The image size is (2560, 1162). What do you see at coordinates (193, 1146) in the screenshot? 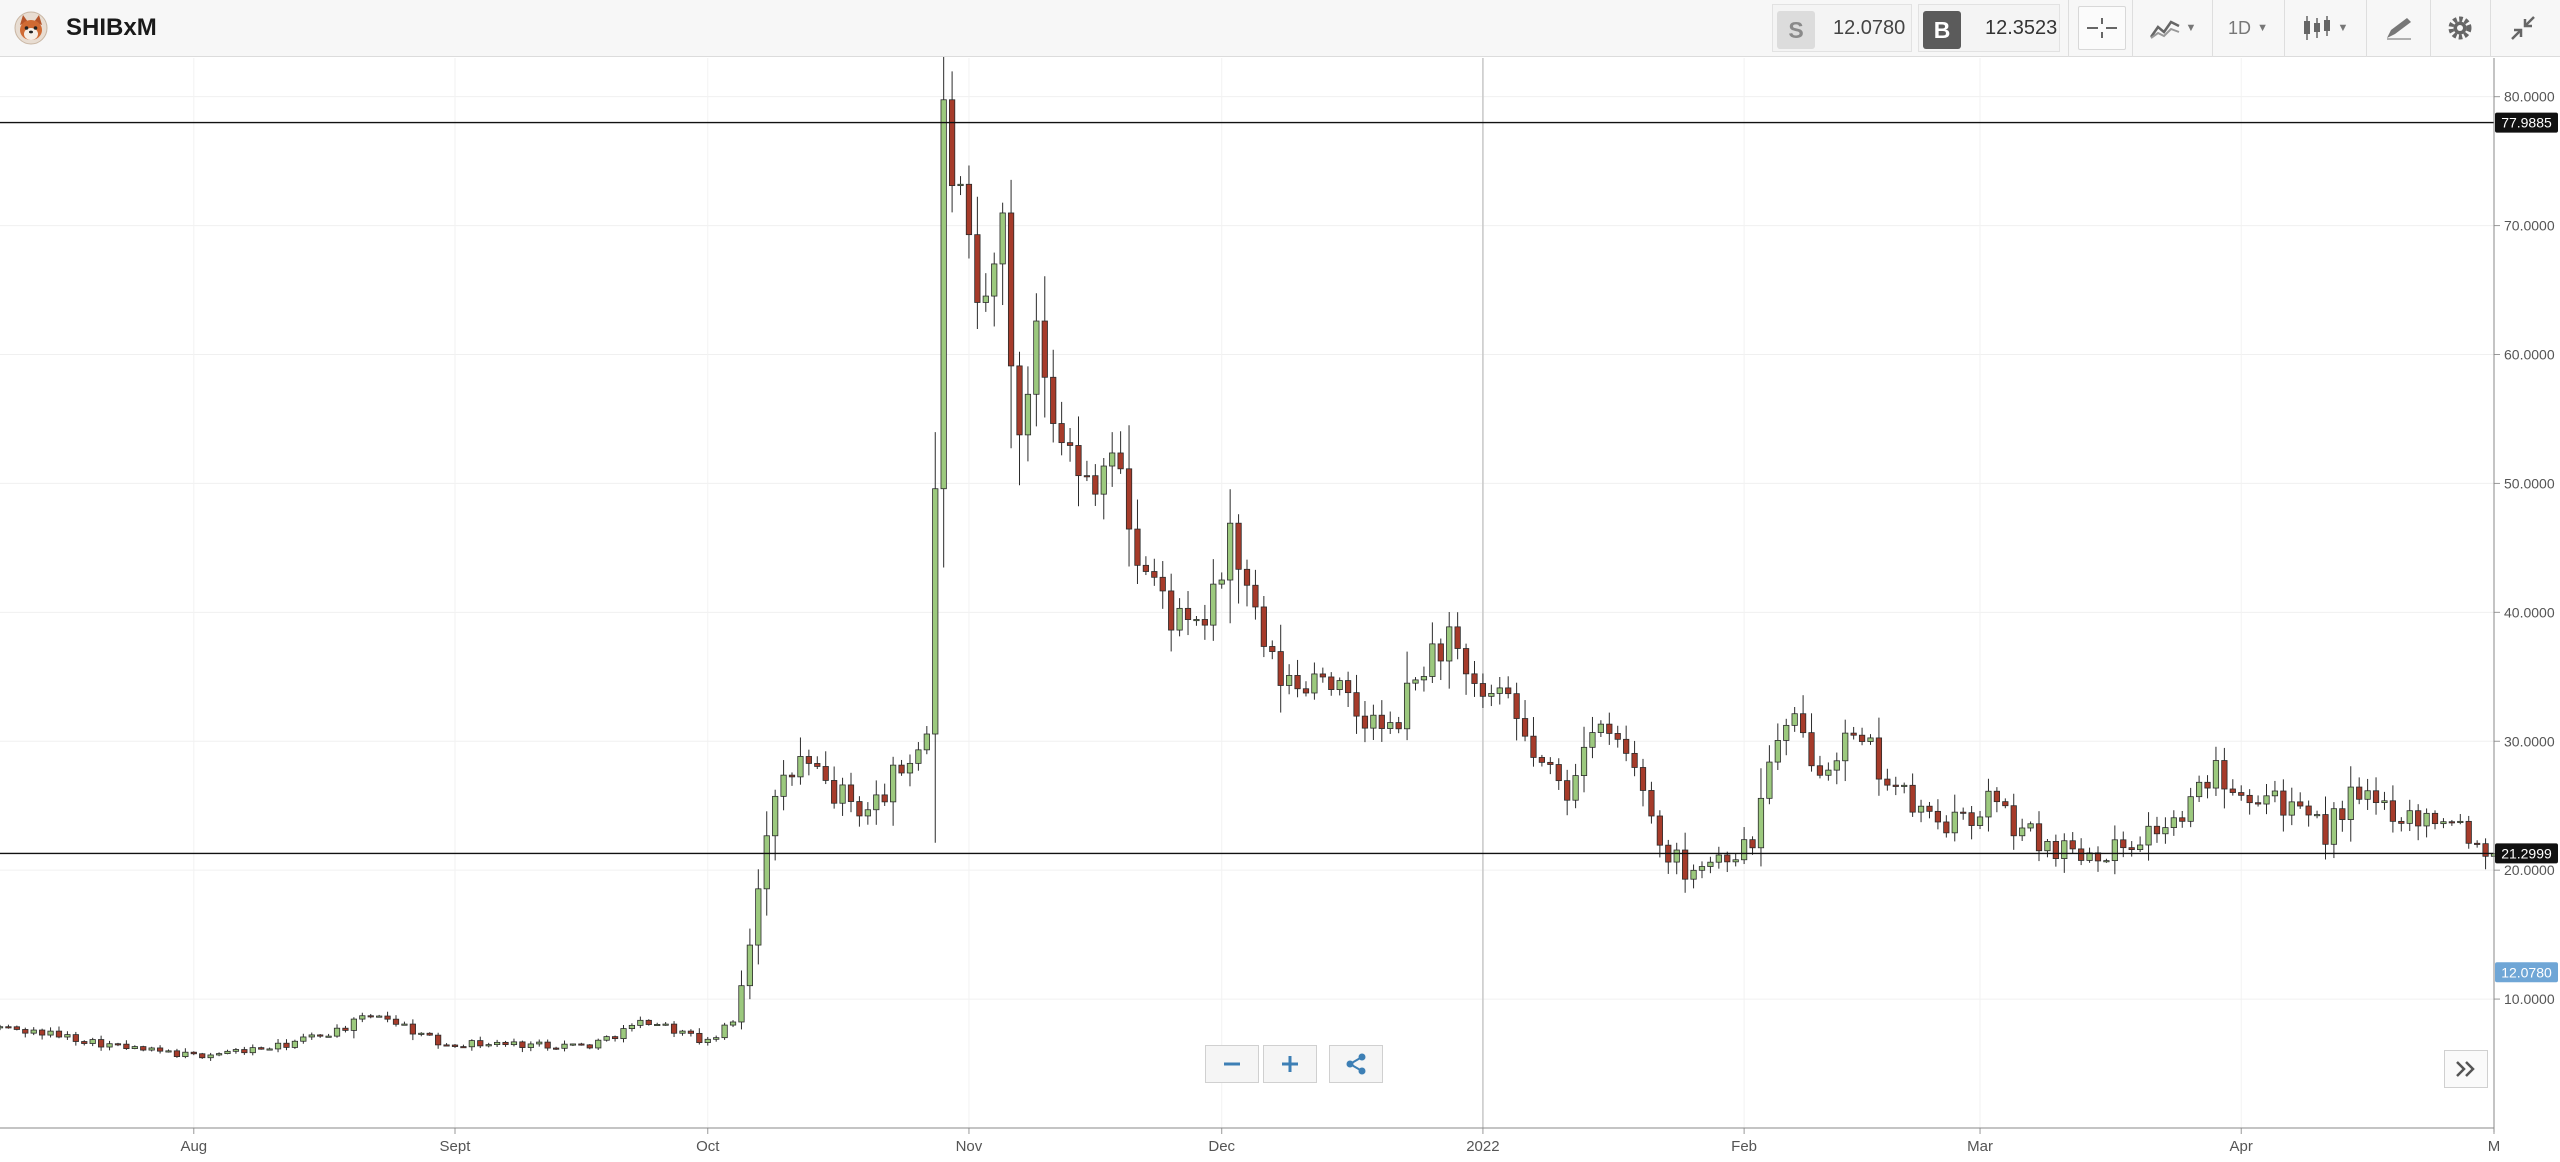
I see `x-tick-label: Aug` at bounding box center [193, 1146].